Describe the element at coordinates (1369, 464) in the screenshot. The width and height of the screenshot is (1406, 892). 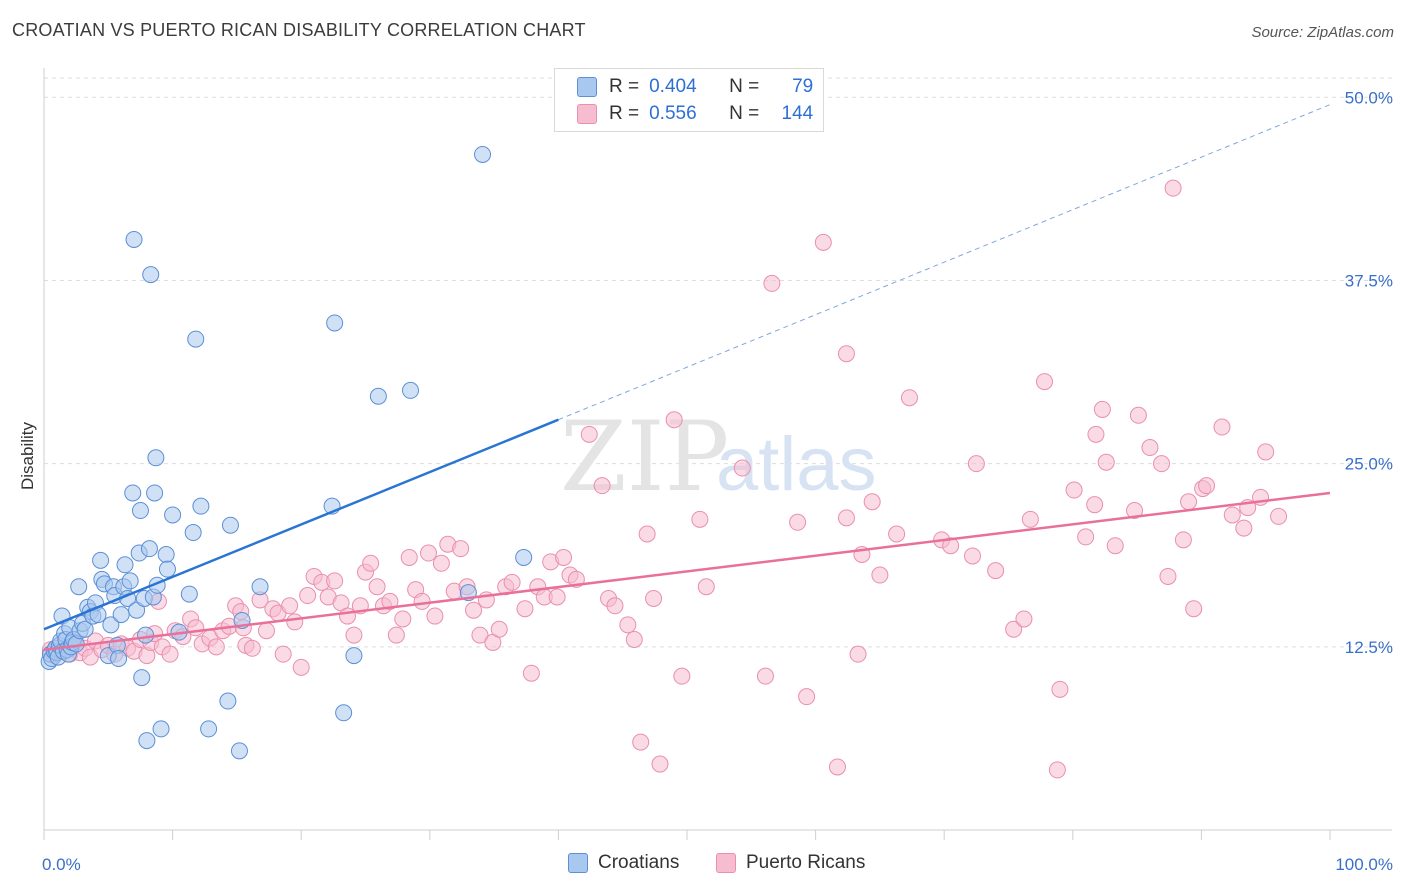
I see `y-tick-label: 25.0%` at that location.